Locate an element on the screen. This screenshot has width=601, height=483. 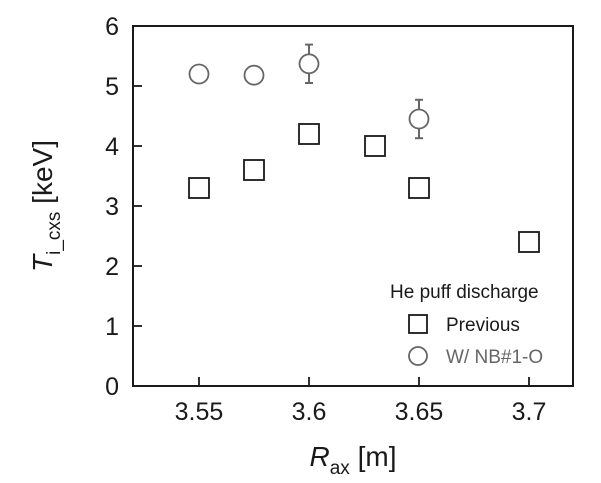
y-axis-label-unit: [keV] is located at coordinates (42, 176).